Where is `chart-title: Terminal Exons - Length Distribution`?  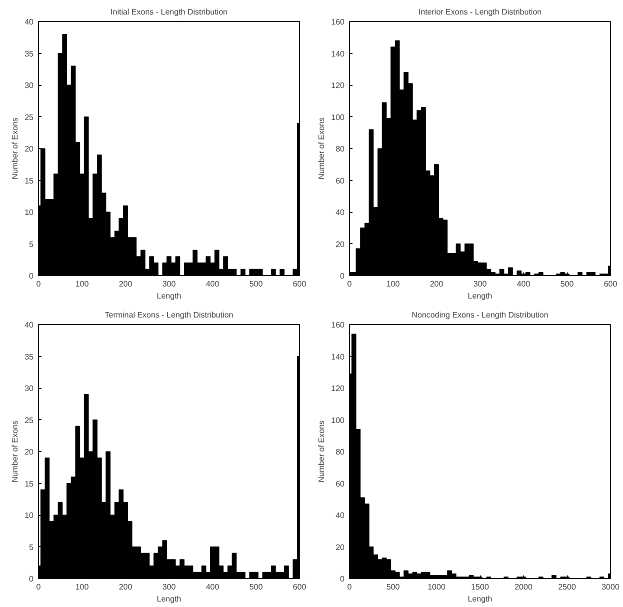
chart-title: Terminal Exons - Length Distribution is located at coordinates (169, 315).